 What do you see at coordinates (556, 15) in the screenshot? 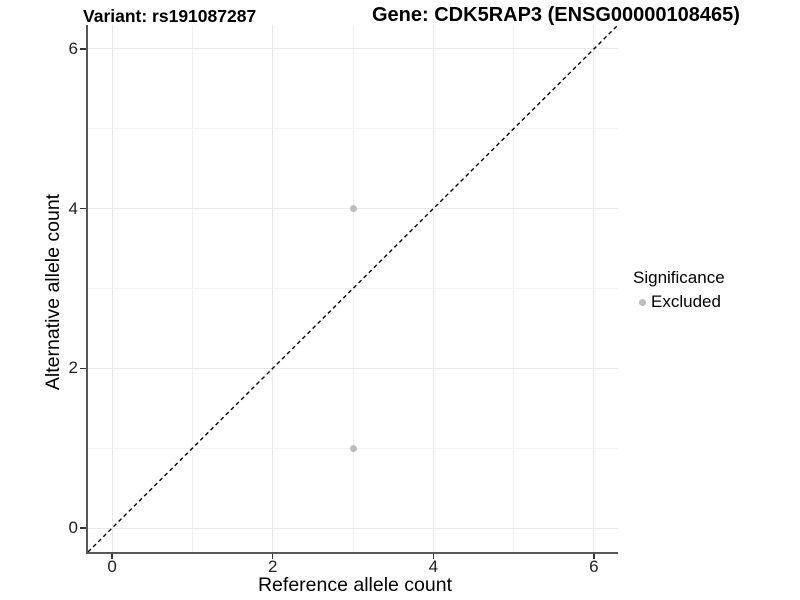
I see `plot-title-gene: Gene: CDK5RAP3 (ENSG00000108465)` at bounding box center [556, 15].